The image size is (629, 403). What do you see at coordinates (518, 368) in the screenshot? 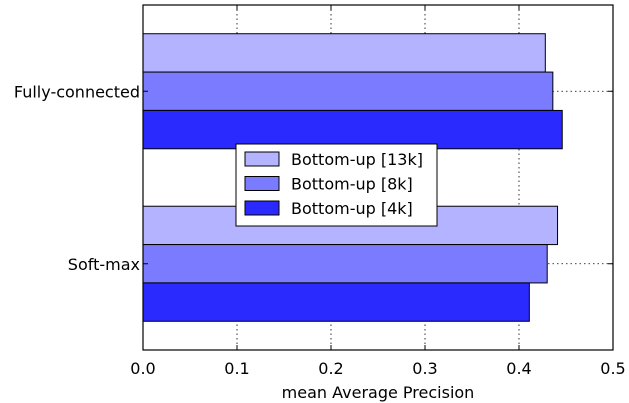
I see `x-tick-label: 0.4` at bounding box center [518, 368].